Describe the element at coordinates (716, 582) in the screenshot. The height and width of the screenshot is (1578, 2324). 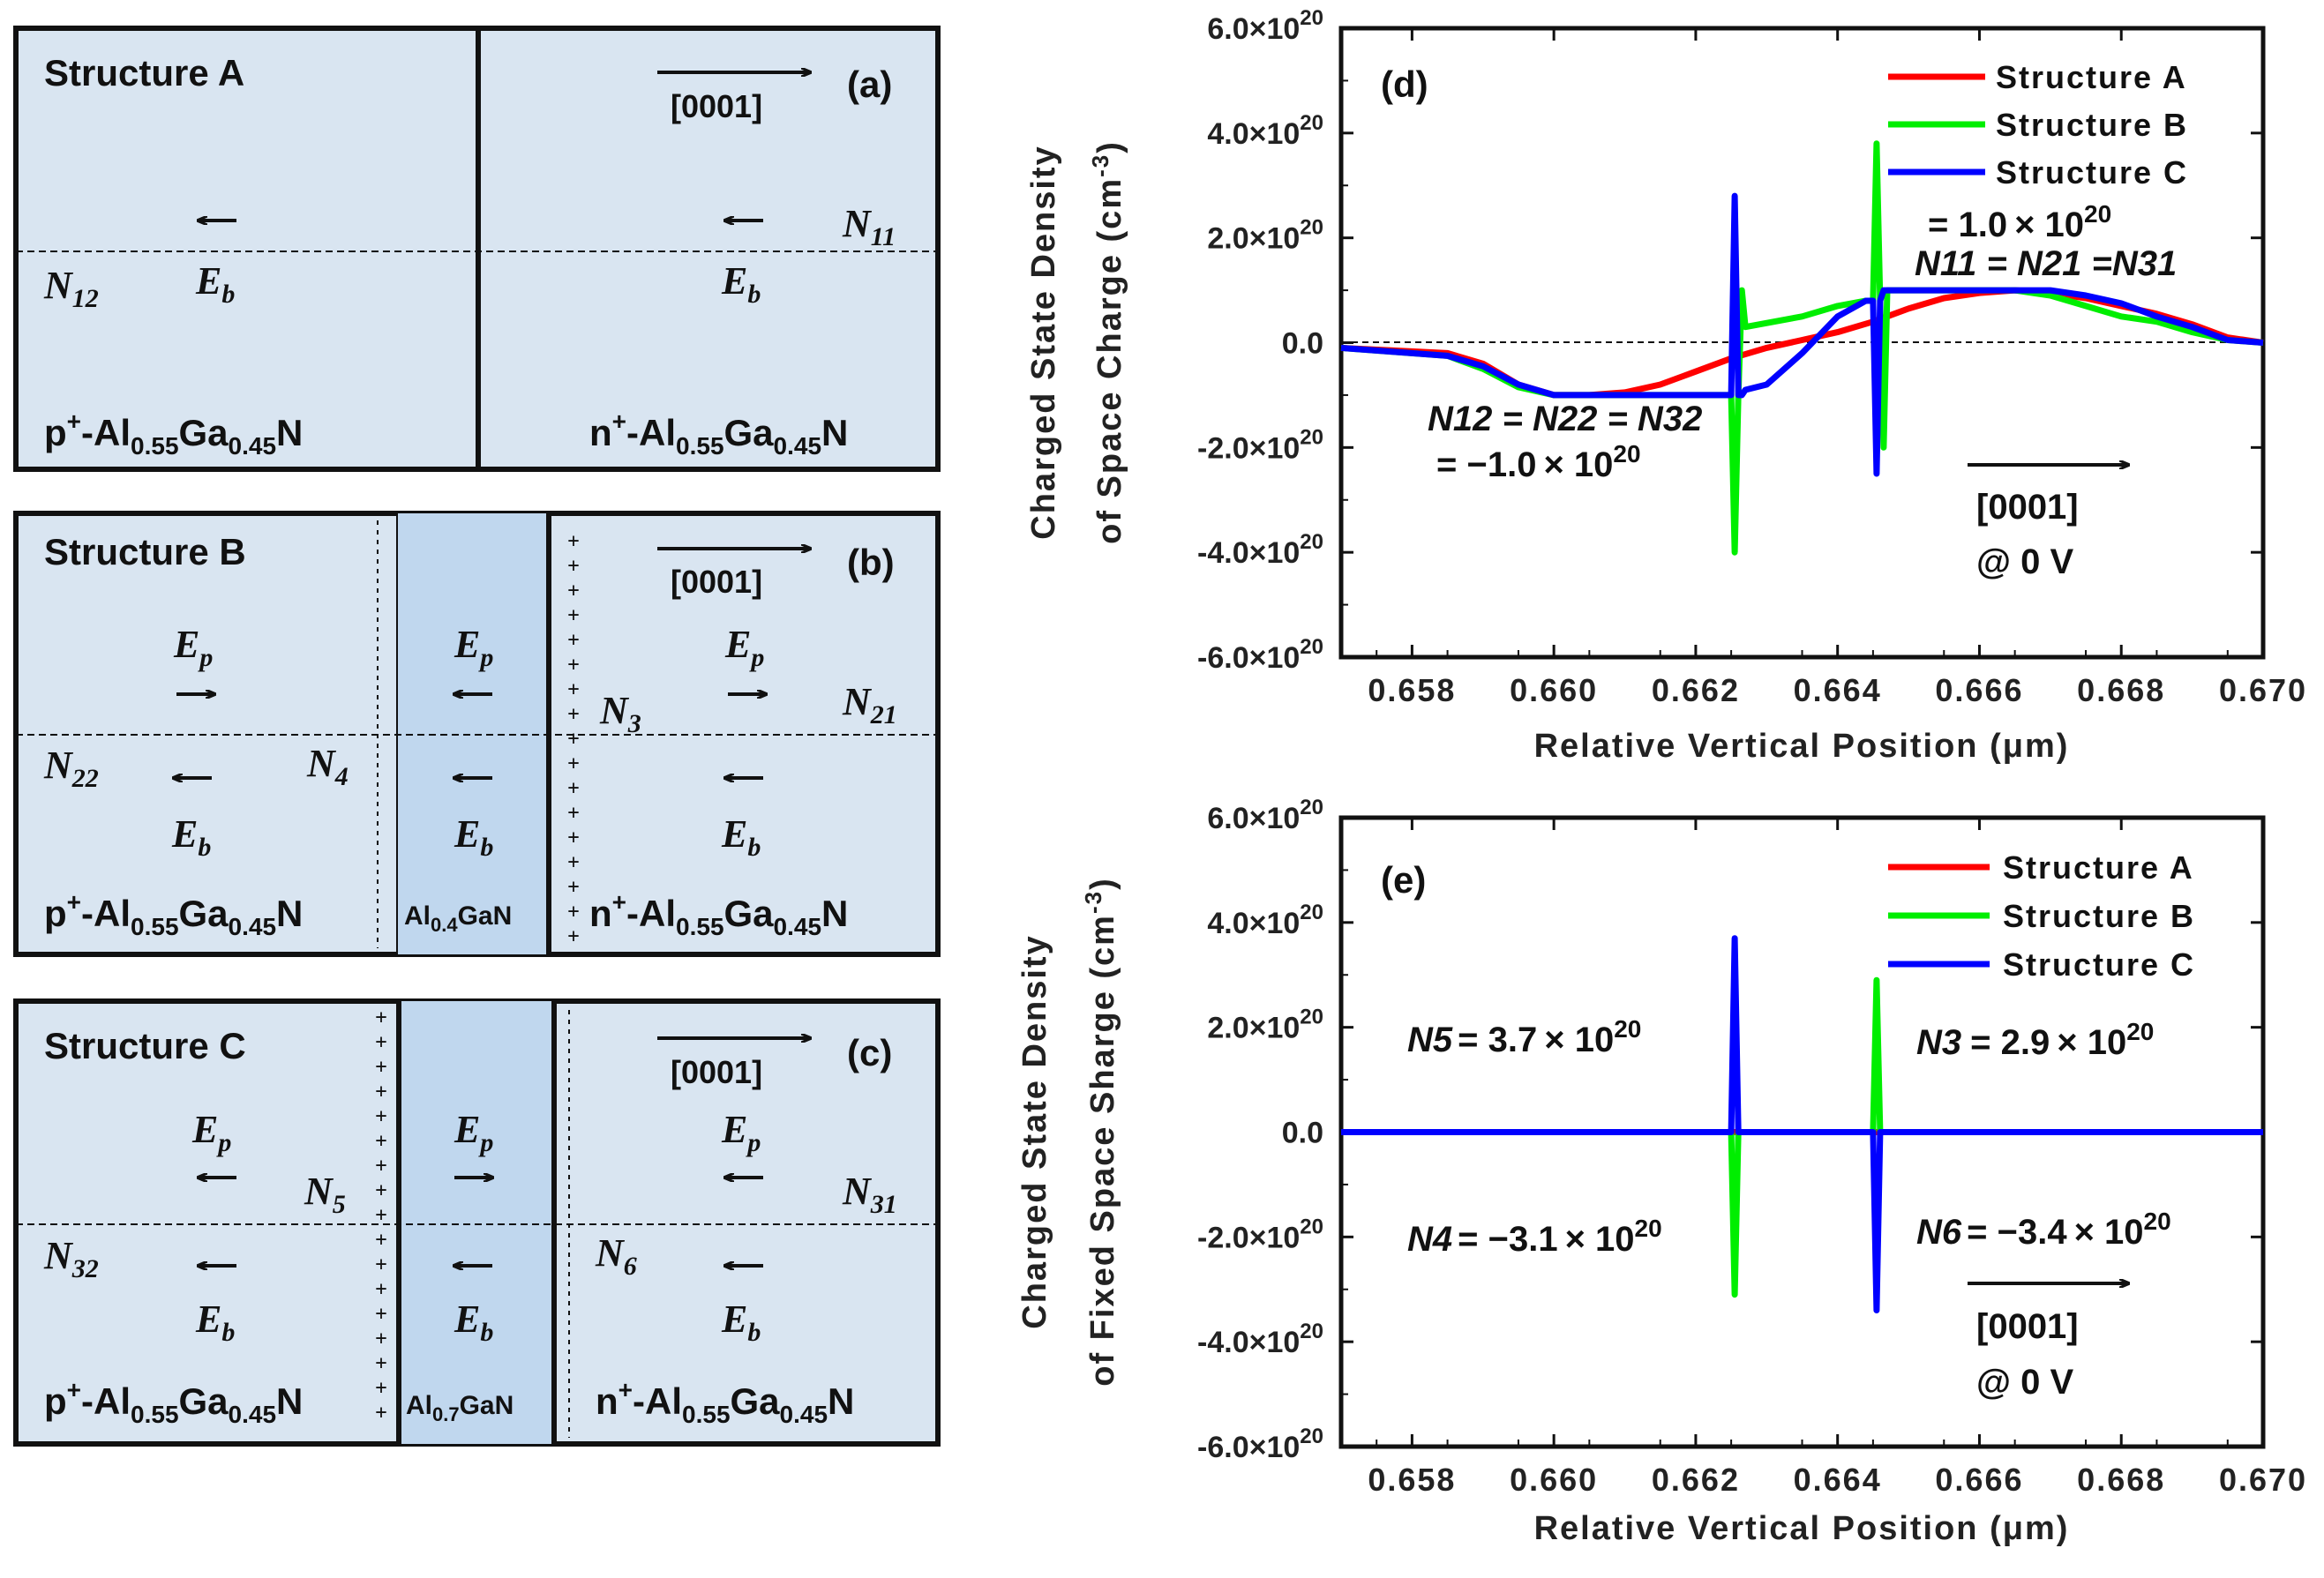
I see `structure-b-direction-label: [0001]` at that location.